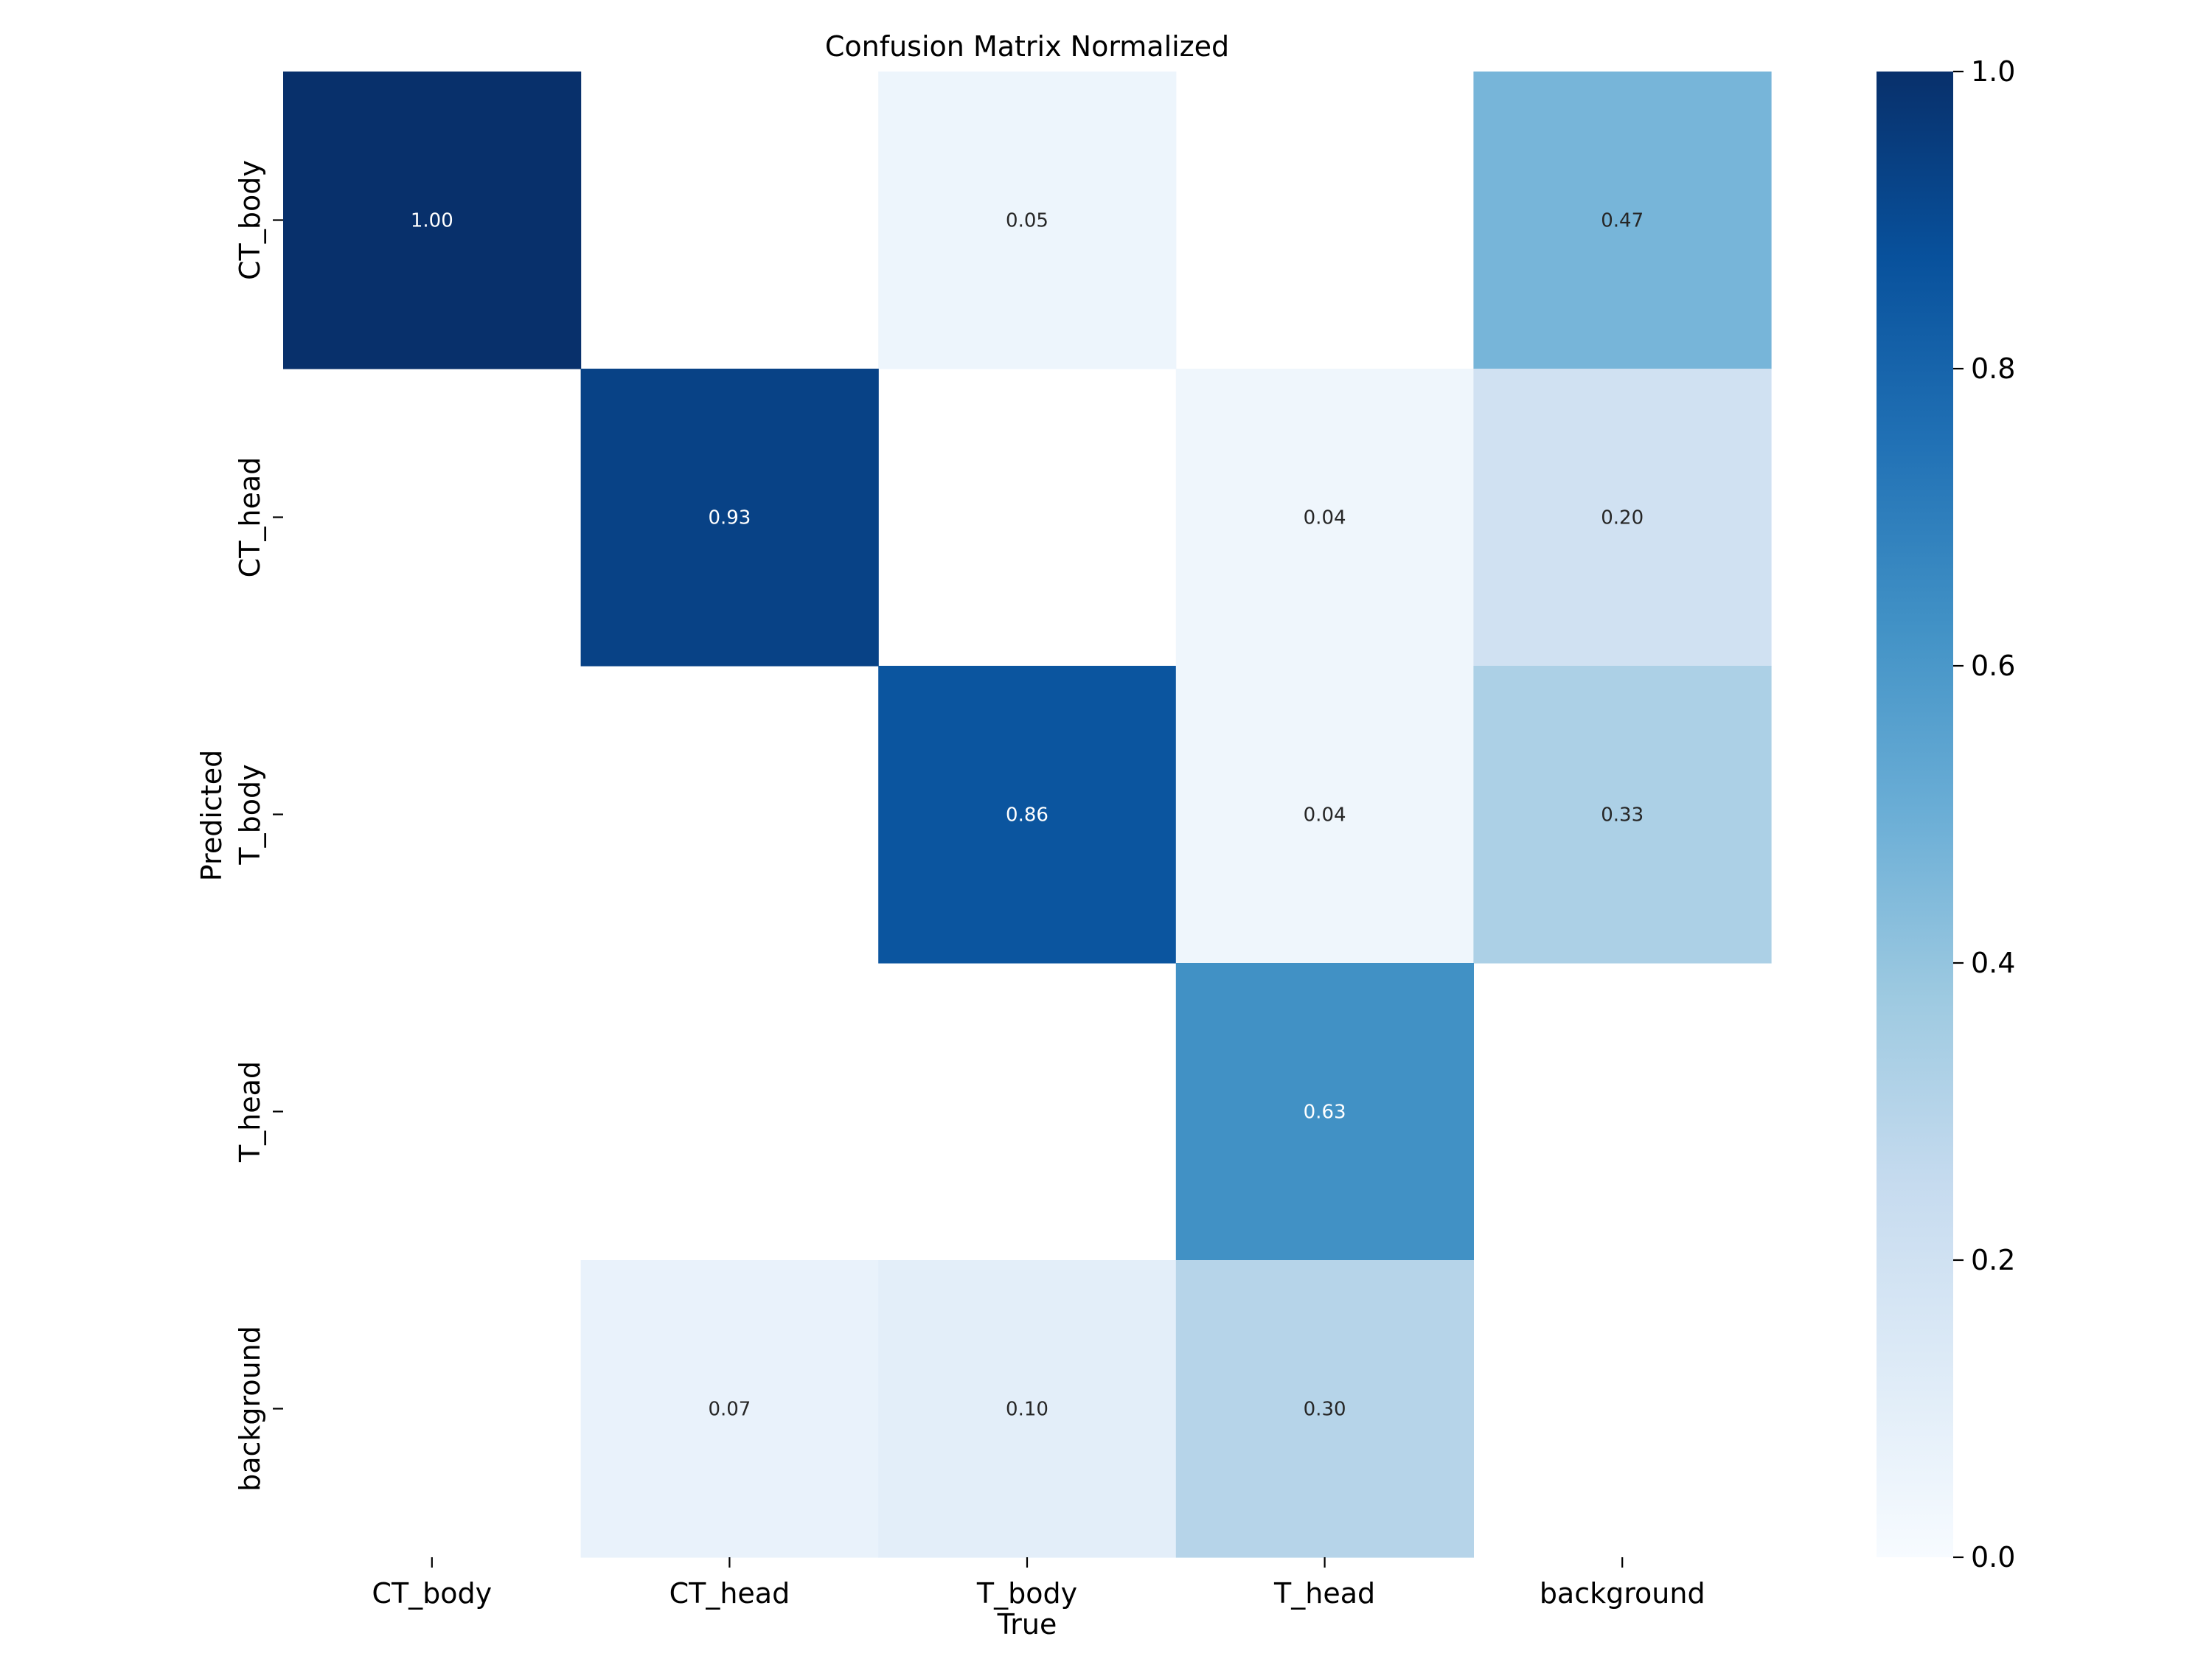  I want to click on x-axis-ticks: CT_body CT_head T_body T_head background, so click(1038, 1583).